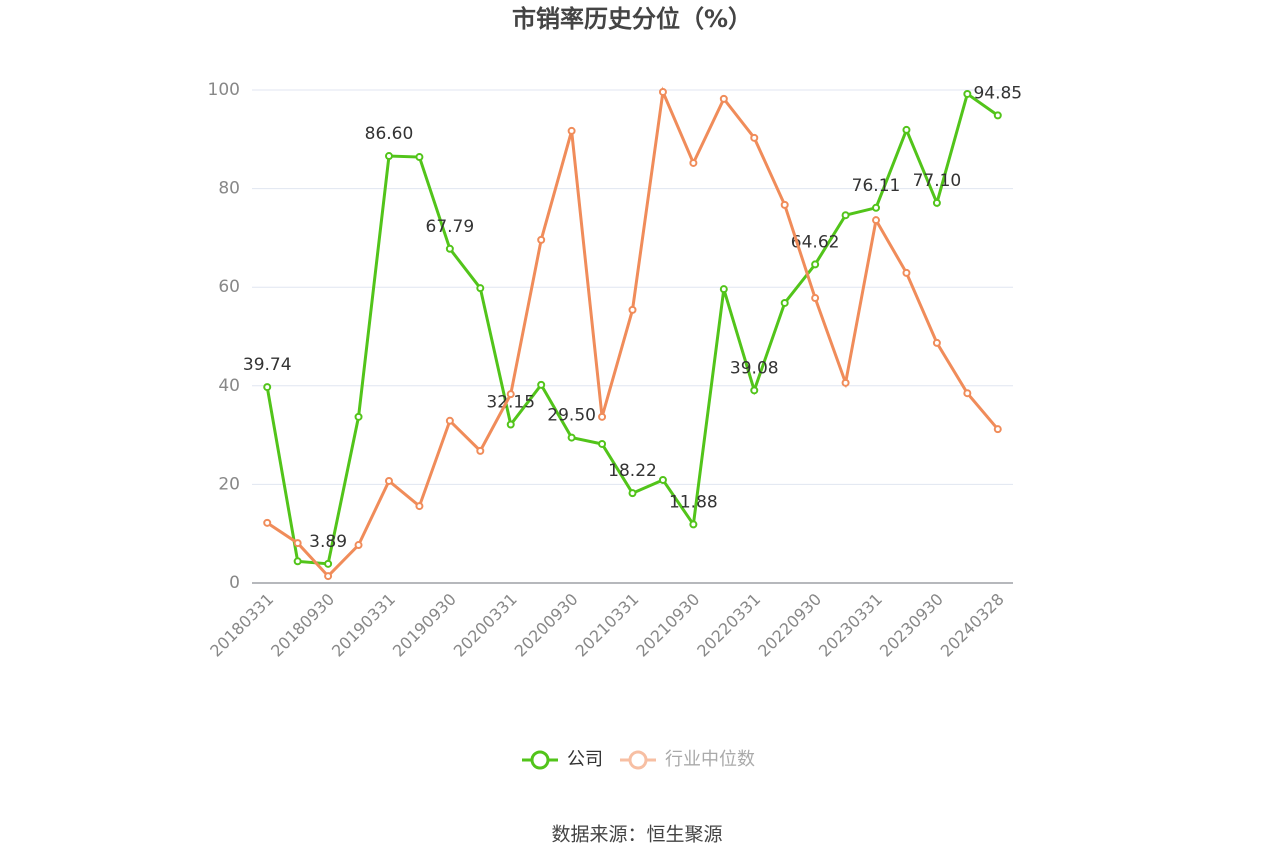 The height and width of the screenshot is (862, 1275). Describe the element at coordinates (229, 484) in the screenshot. I see `y-tick-label: 20` at that location.